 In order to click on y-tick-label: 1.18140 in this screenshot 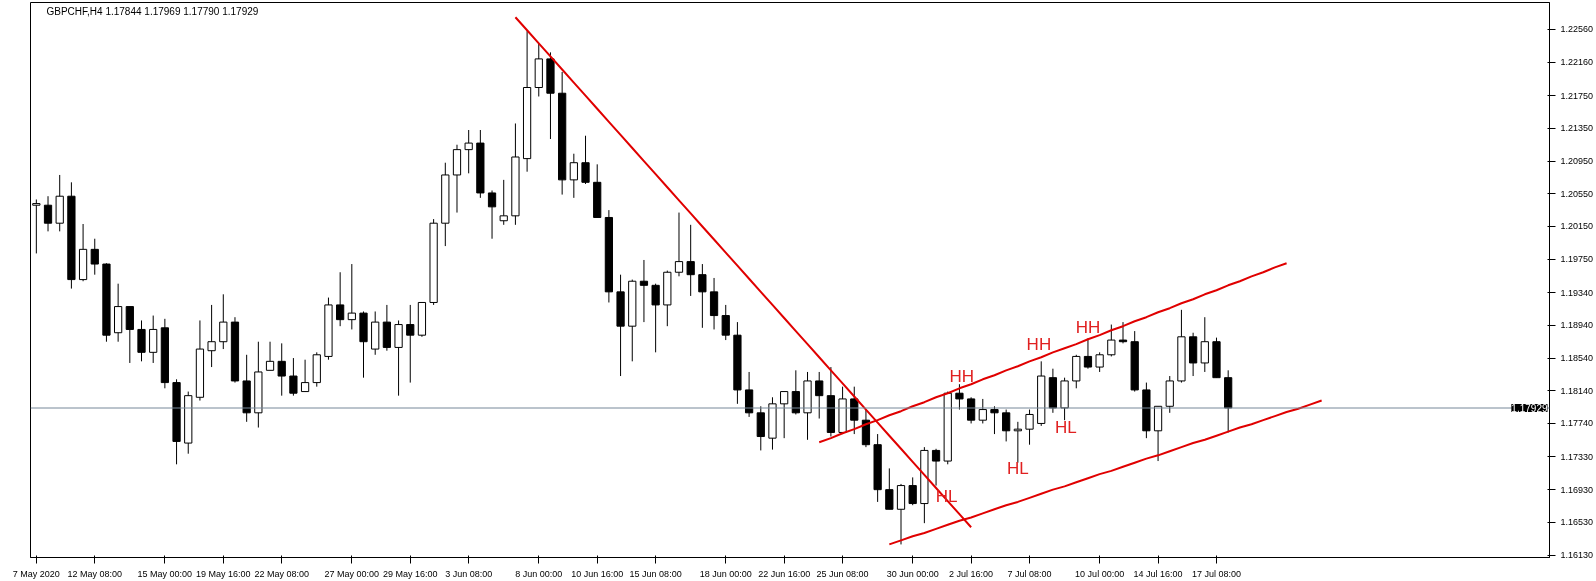, I will do `click(1577, 390)`.